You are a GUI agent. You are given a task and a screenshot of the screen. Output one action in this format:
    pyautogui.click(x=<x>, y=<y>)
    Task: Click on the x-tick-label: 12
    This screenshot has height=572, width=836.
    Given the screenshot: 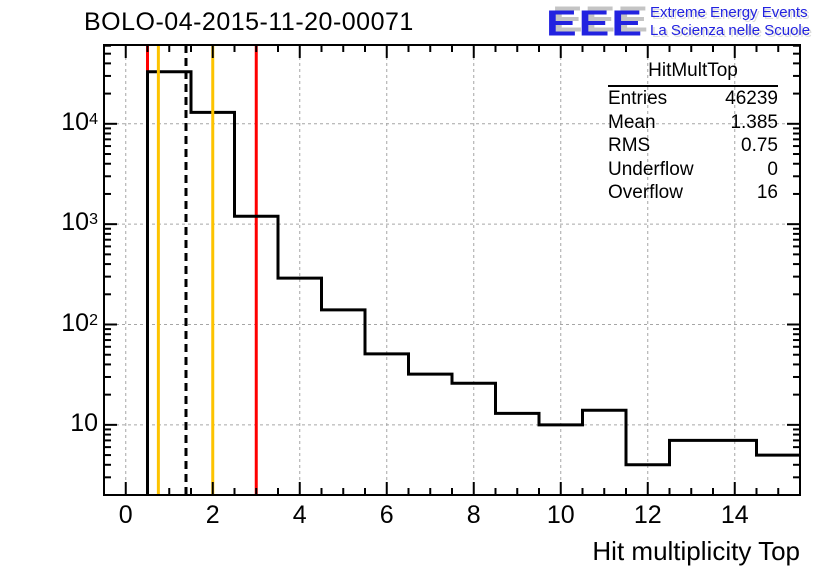 What is the action you would take?
    pyautogui.click(x=647, y=515)
    